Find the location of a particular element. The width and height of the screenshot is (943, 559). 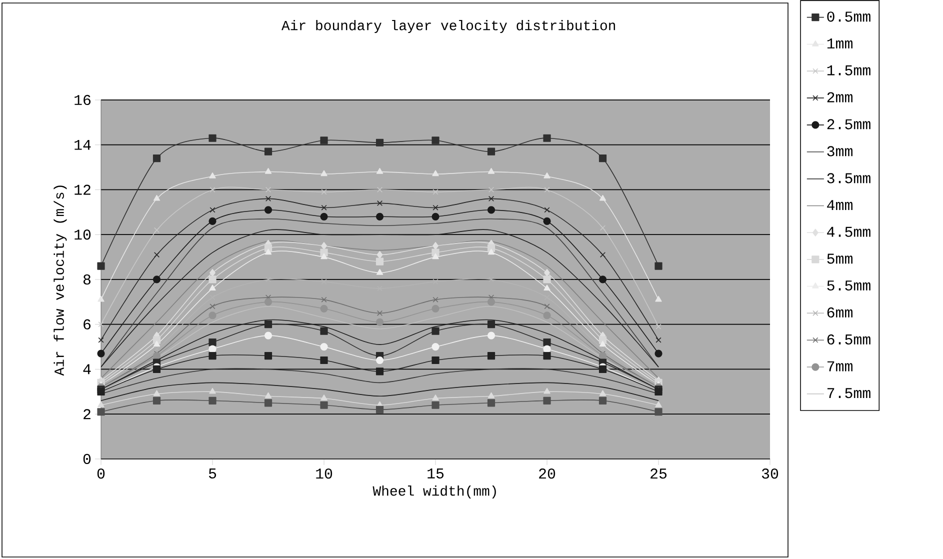

legend-label: 3.5mm is located at coordinates (848, 178).